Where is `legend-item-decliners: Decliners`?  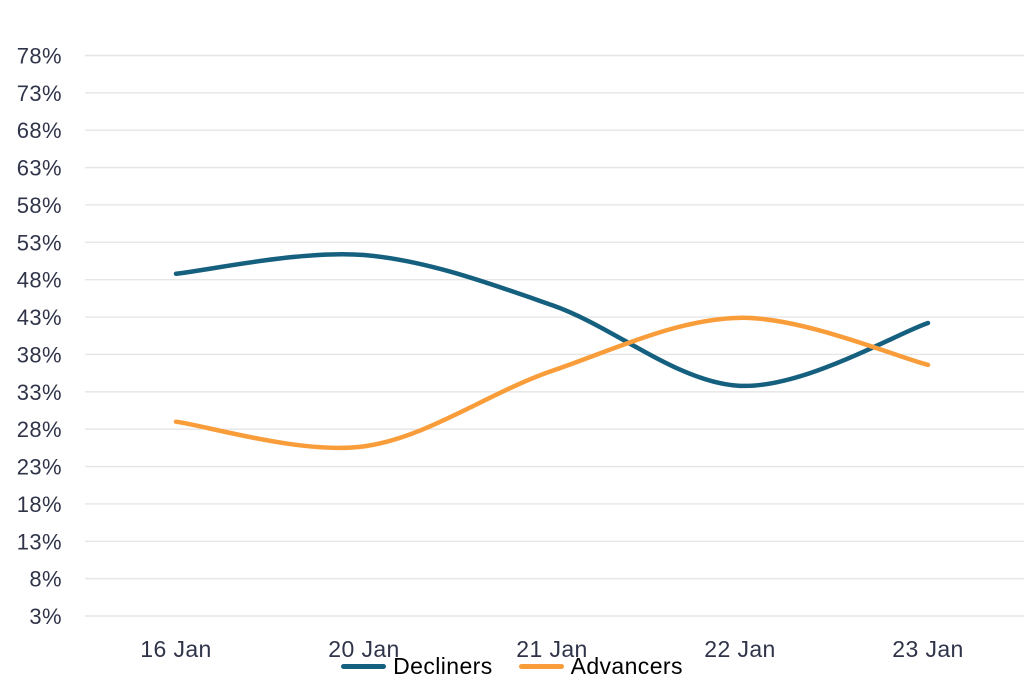 legend-item-decliners: Decliners is located at coordinates (416, 666).